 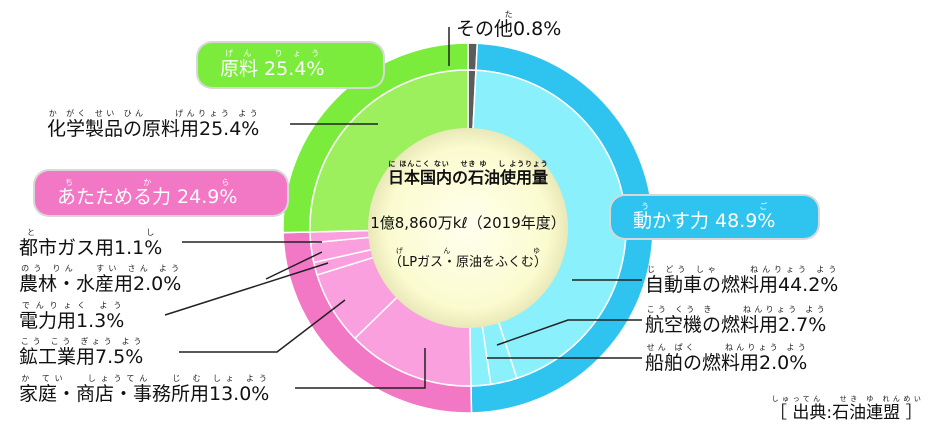 I want to click on label-senpaku: 船舶の燃料用2.0%せん ぱく ねんりょう よう, so click(x=726, y=358).